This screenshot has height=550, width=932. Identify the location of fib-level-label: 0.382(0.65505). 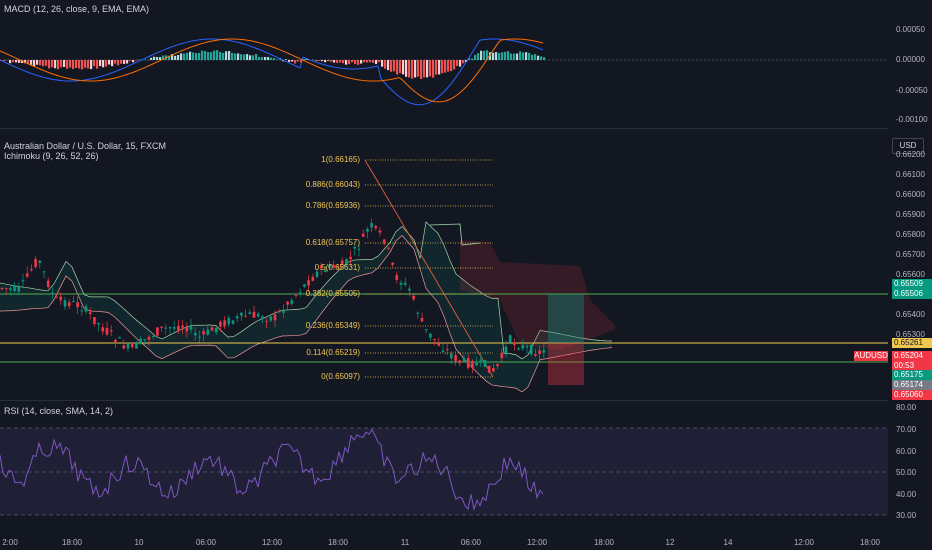
(332, 293).